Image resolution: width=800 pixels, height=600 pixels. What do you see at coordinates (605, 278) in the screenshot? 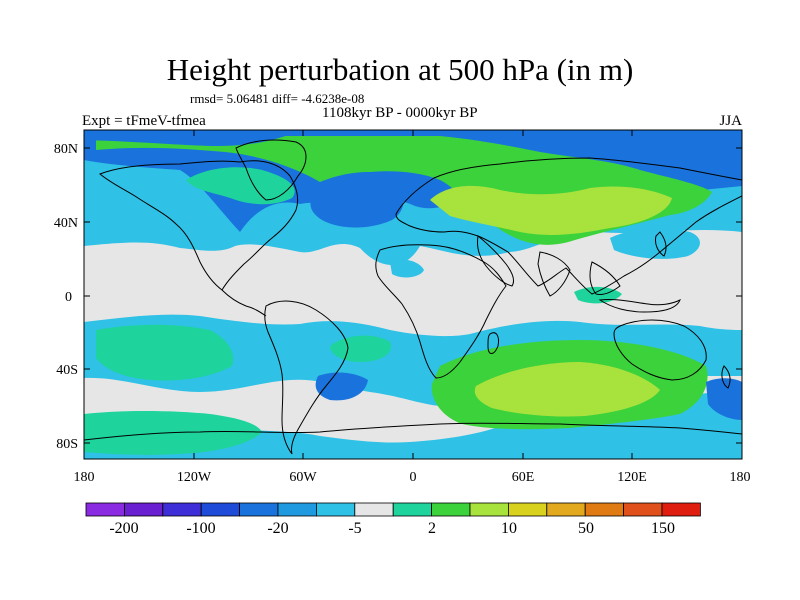
I see `southeast-asia-outline` at bounding box center [605, 278].